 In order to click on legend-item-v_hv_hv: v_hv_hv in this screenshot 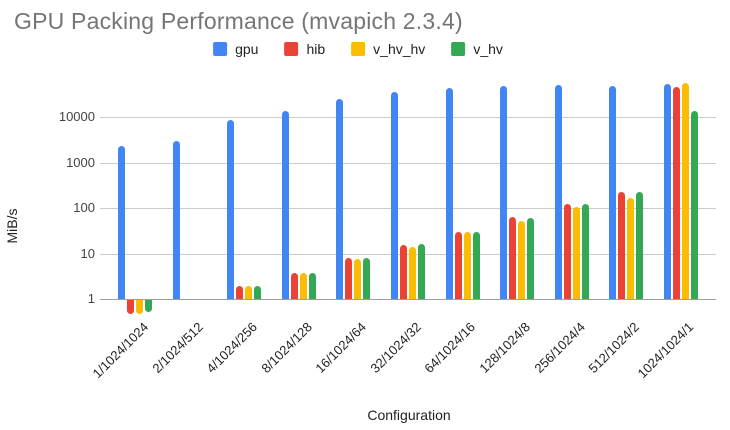, I will do `click(388, 49)`.